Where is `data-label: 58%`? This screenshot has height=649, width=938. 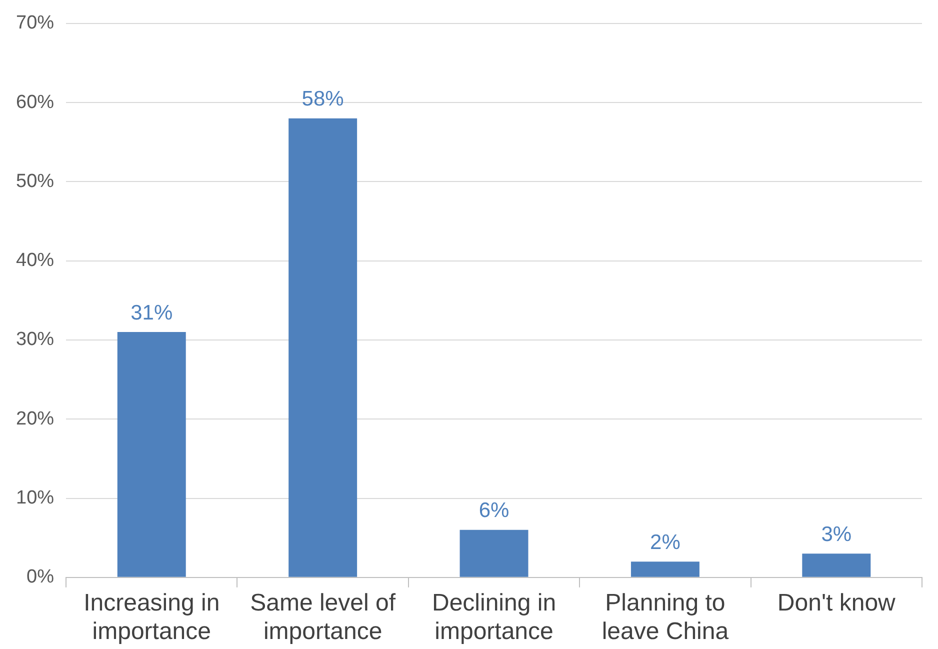
data-label: 58% is located at coordinates (323, 99).